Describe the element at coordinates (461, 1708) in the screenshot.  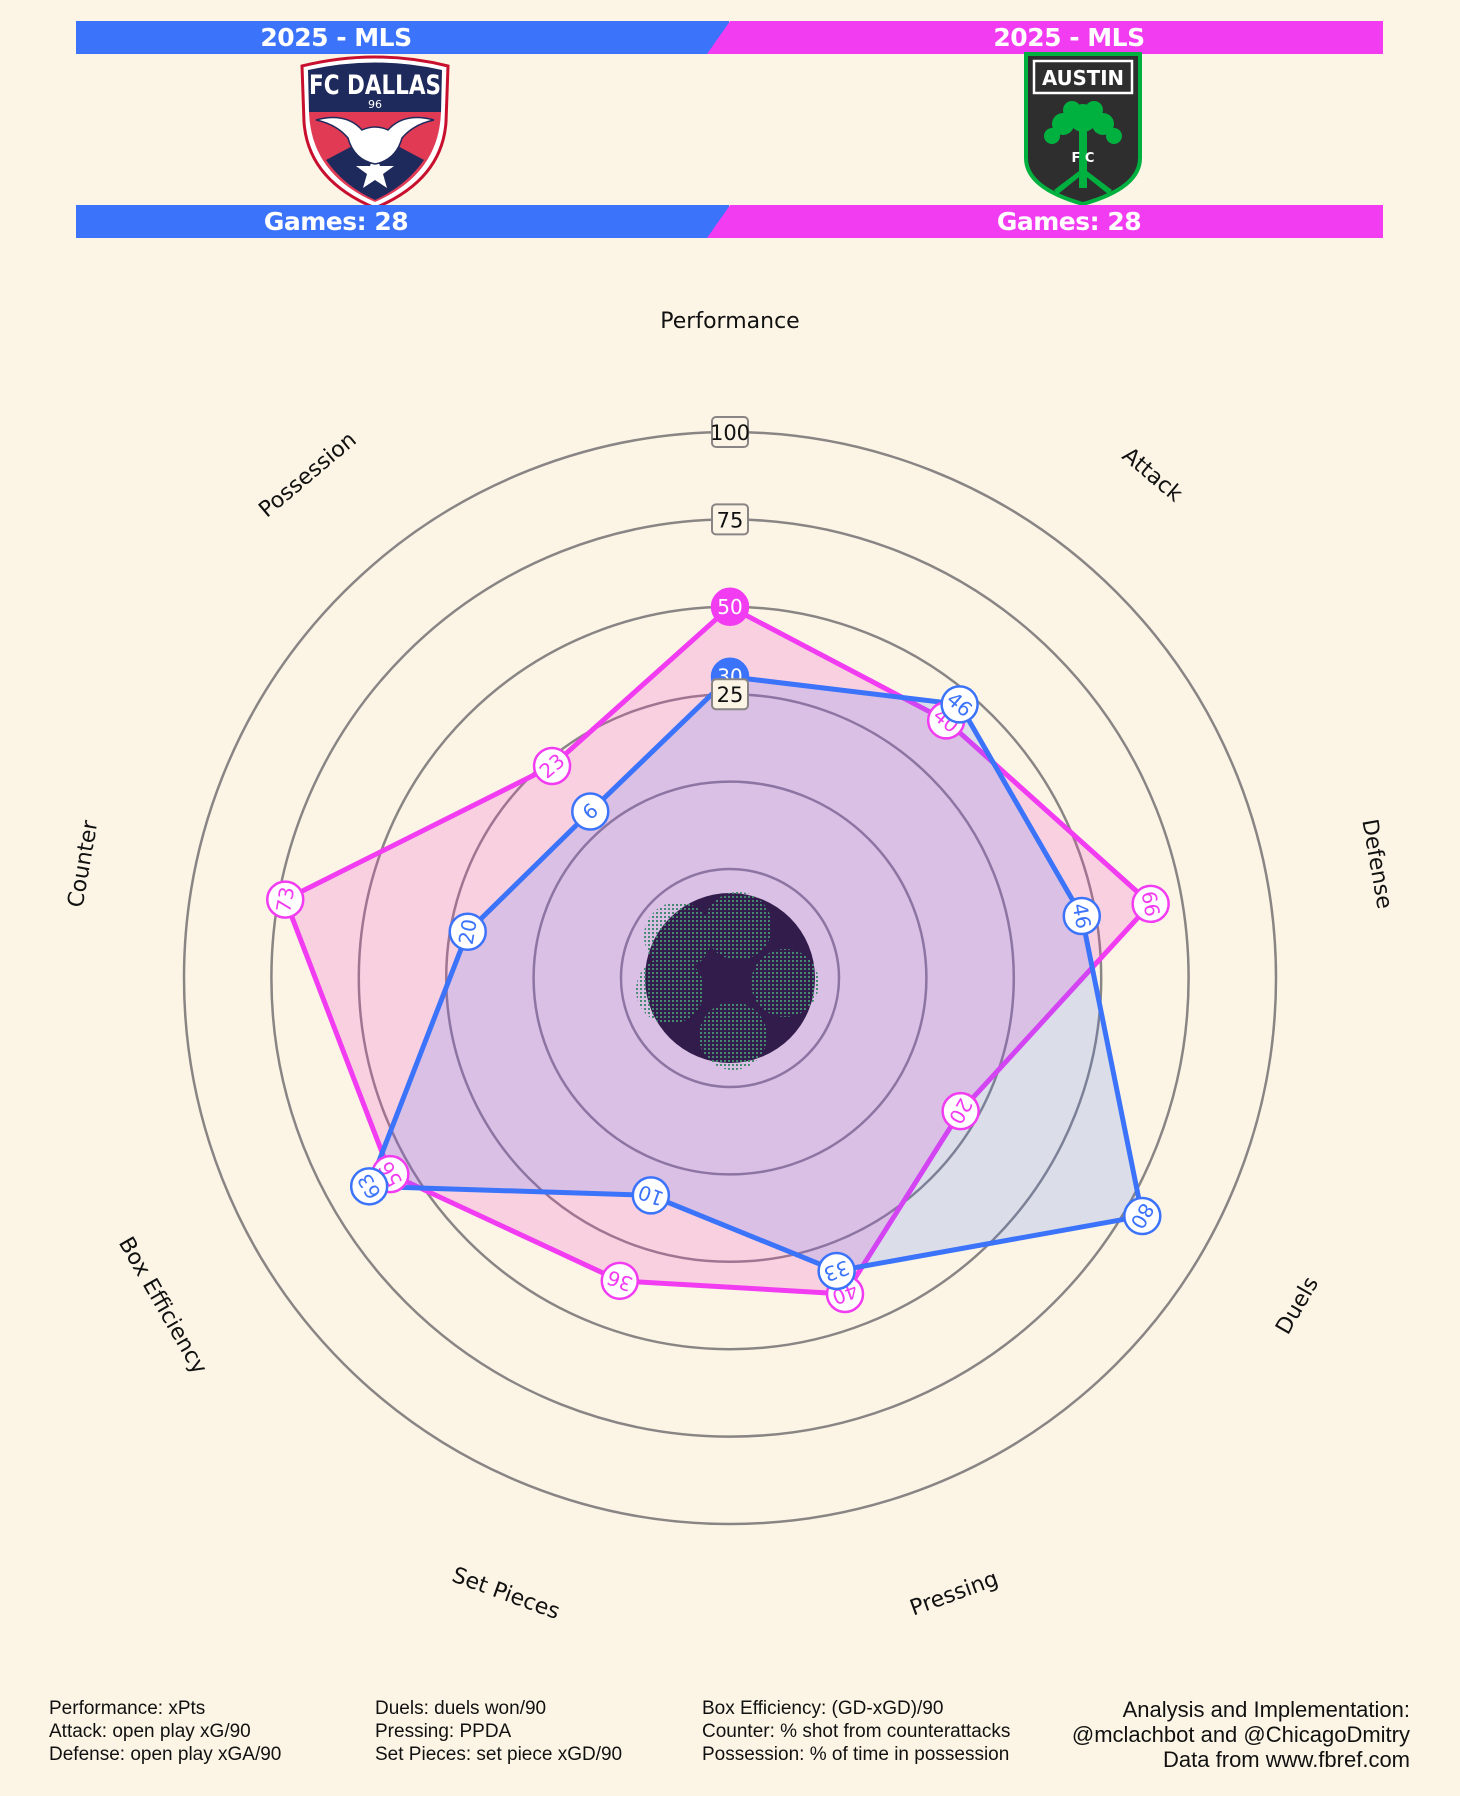
I see `definition-duels: Duels: duels won/90` at that location.